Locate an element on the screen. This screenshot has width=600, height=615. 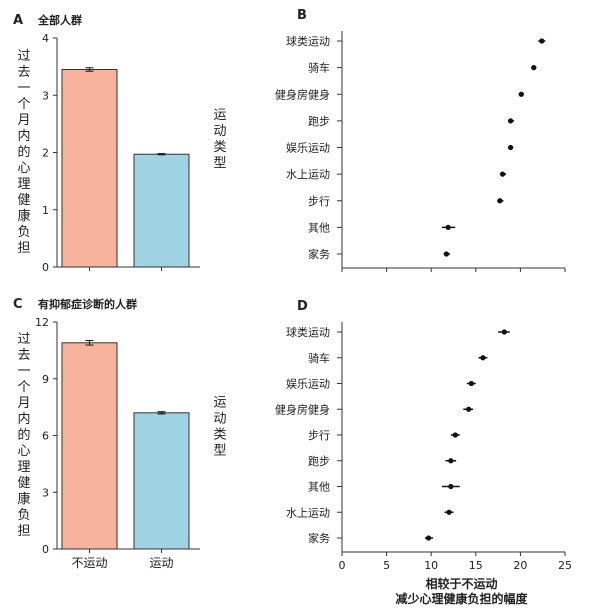
panel-letter: B is located at coordinates (302, 15).